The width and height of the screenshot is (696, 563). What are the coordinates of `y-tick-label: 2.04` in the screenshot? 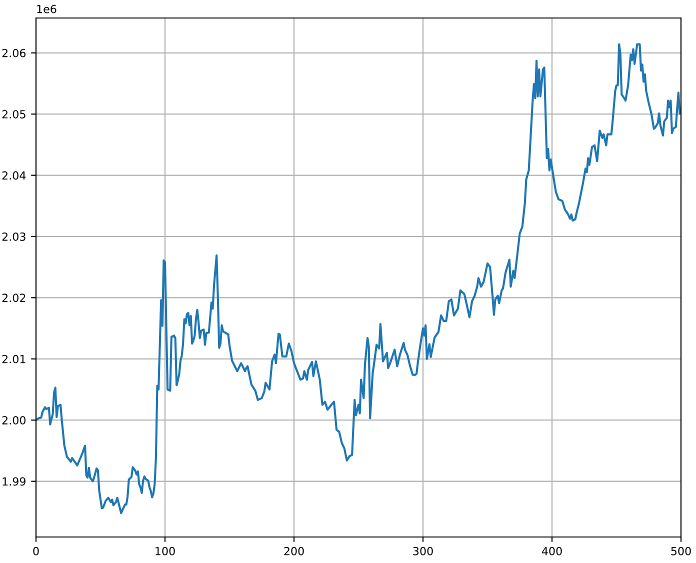 It's located at (14, 175).